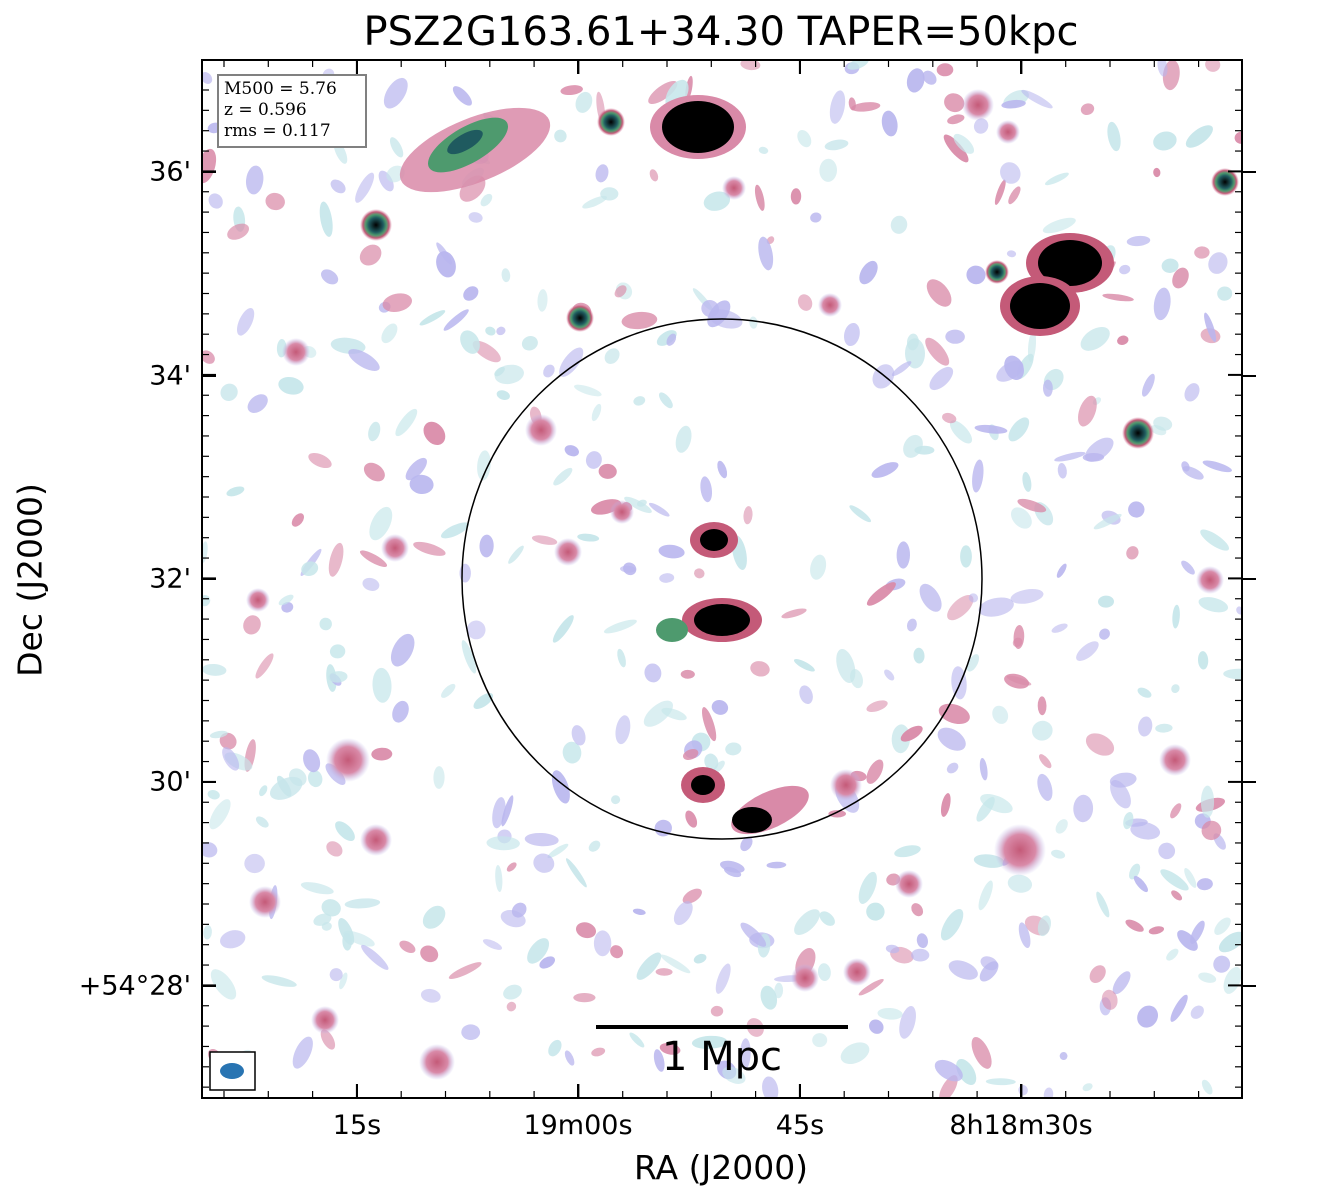 The image size is (1321, 1200). I want to click on x-tick-label: 45s, so click(800, 1125).